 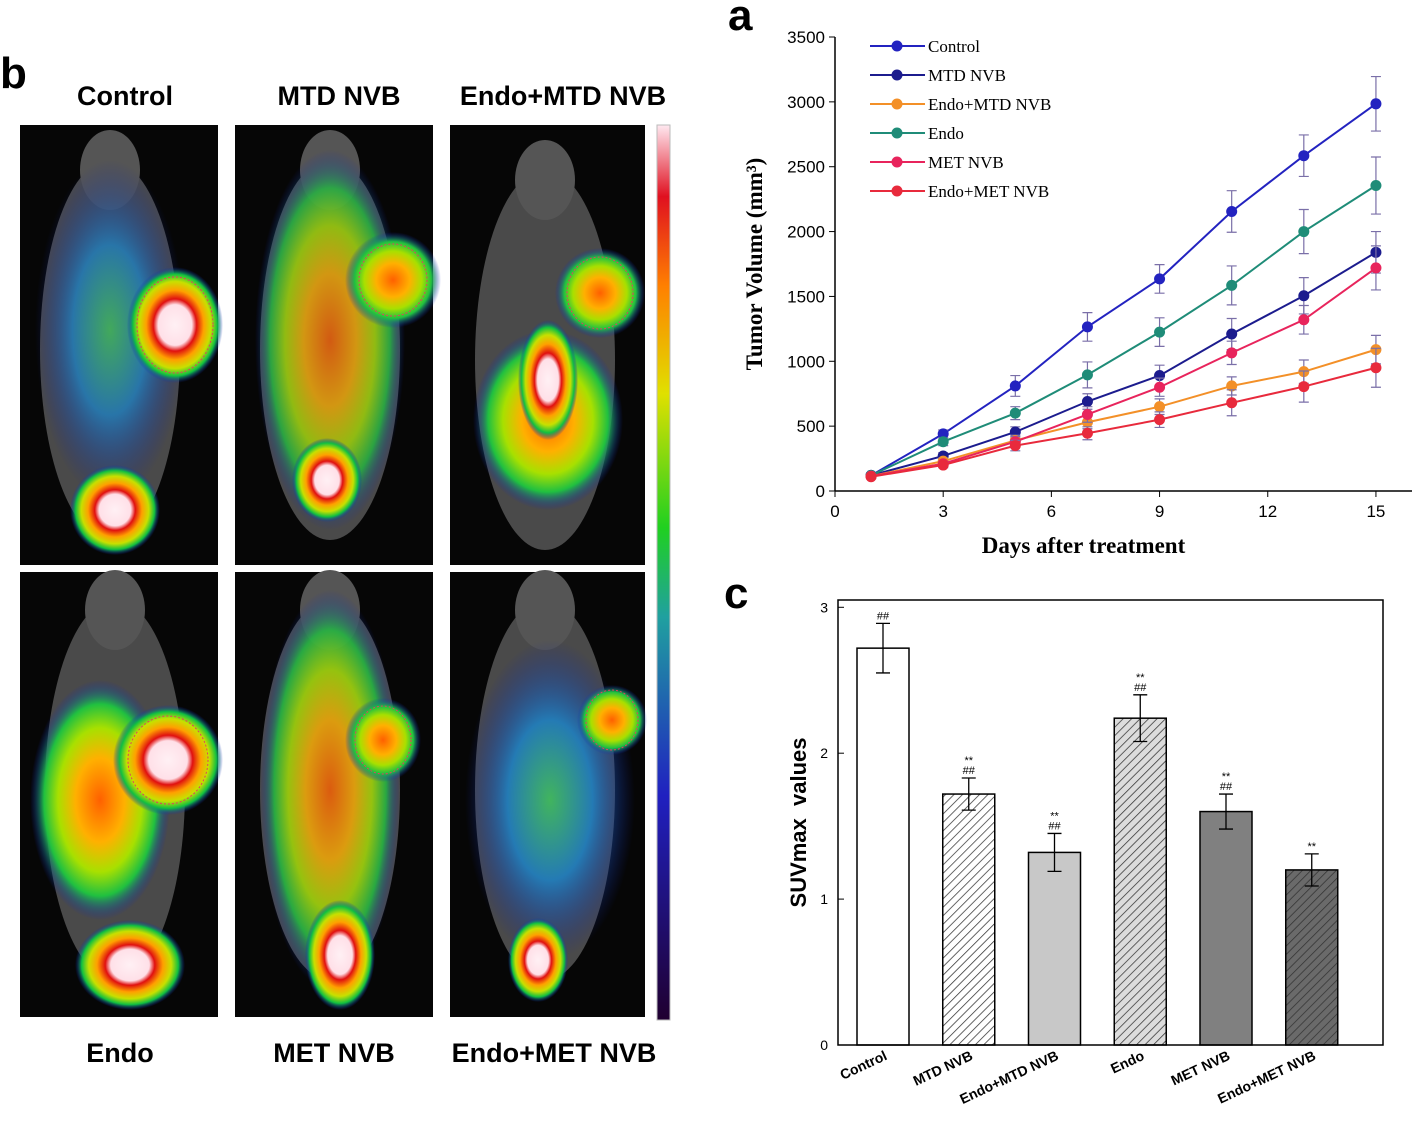 What do you see at coordinates (554, 1053) in the screenshot?
I see `image-title: Endo+MET NVB` at bounding box center [554, 1053].